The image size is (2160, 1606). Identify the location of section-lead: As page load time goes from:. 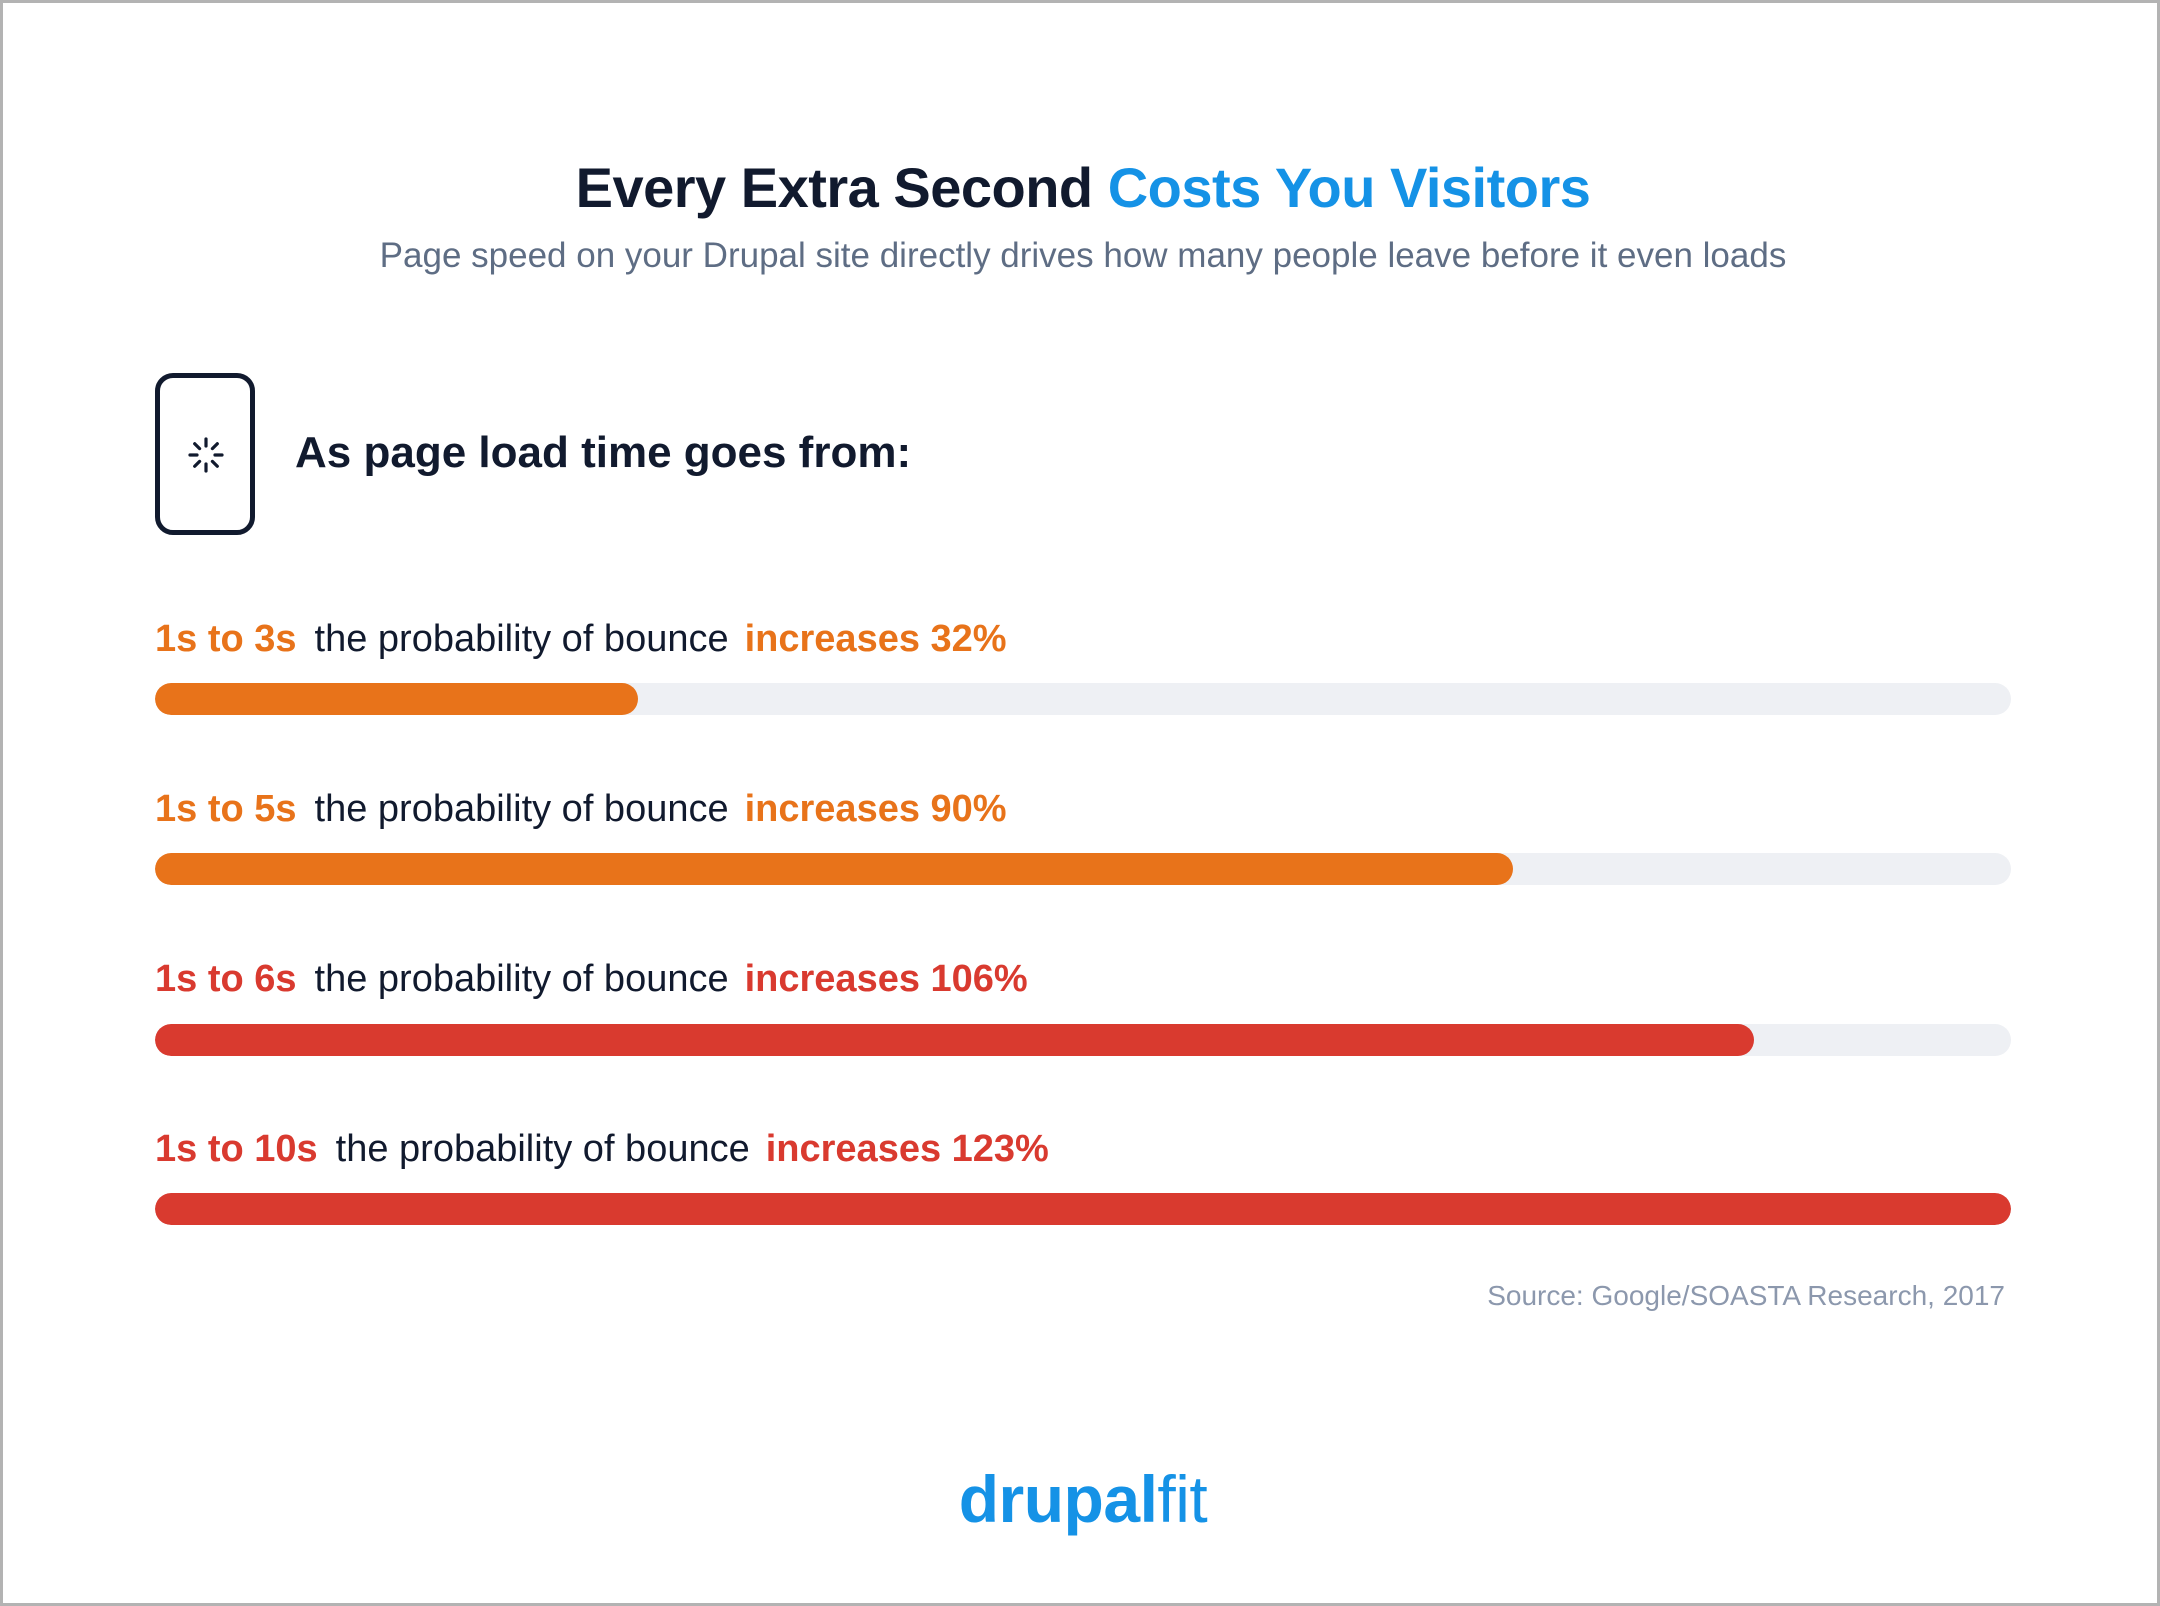
(603, 452).